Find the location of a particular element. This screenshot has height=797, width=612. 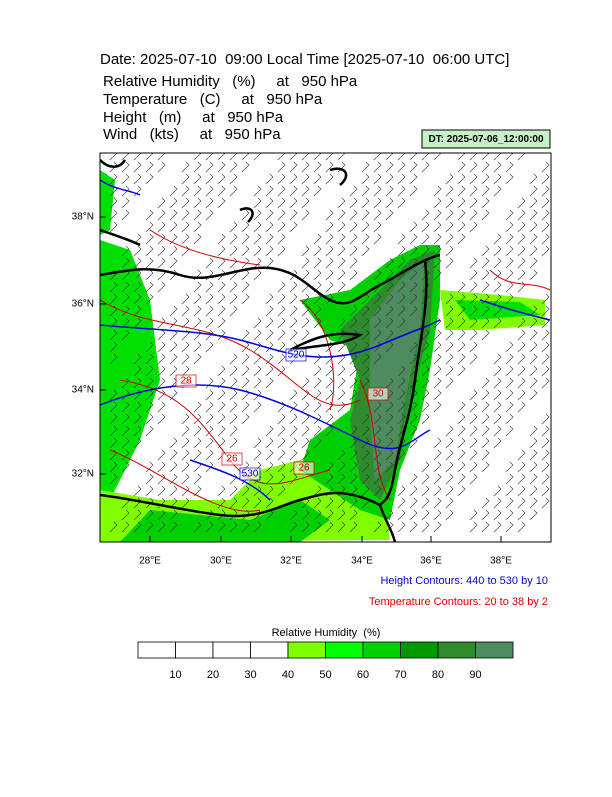

lat-label: 32°N is located at coordinates (83, 474).